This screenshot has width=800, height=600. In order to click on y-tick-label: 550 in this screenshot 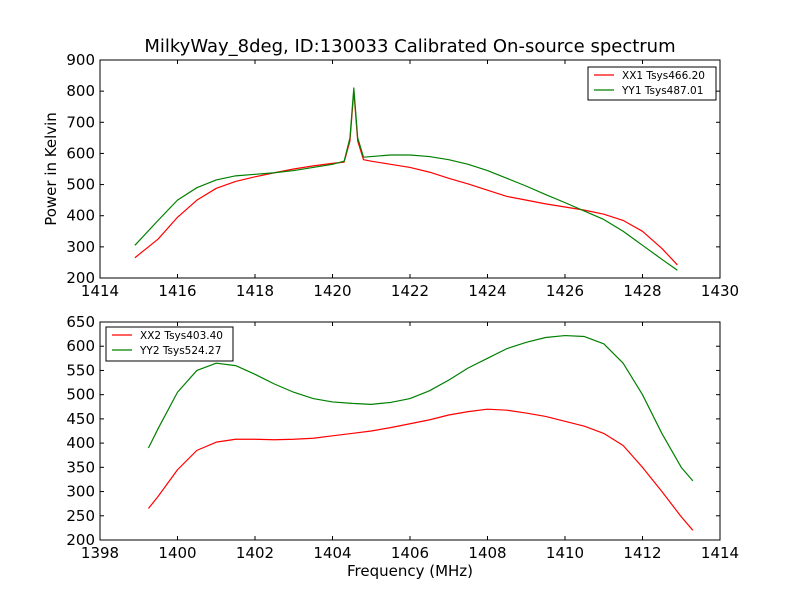, I will do `click(80, 370)`.